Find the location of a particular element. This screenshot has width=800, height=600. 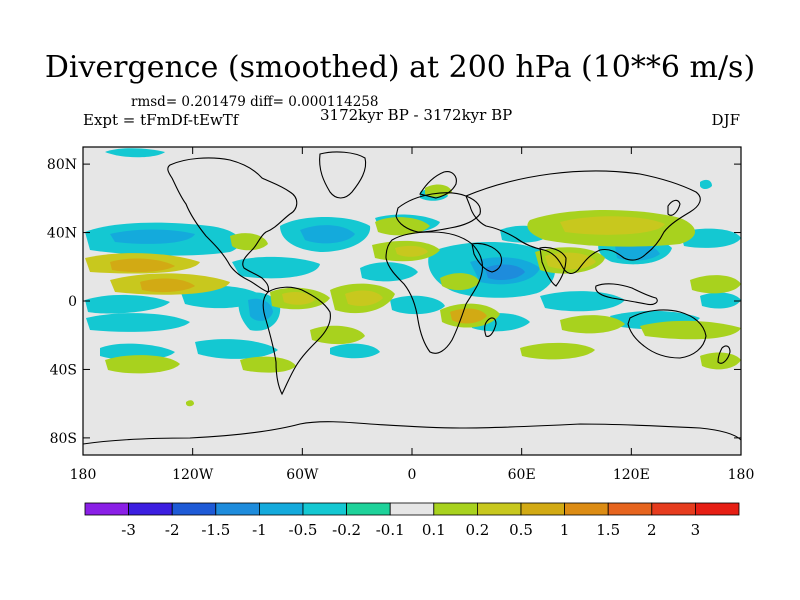

colorbar: -3 -2 -1.5 -1 -0.5 -0.2 -0.1 0.1 0.2 0.5 1 1.5 2 3 is located at coordinates (412, 520).